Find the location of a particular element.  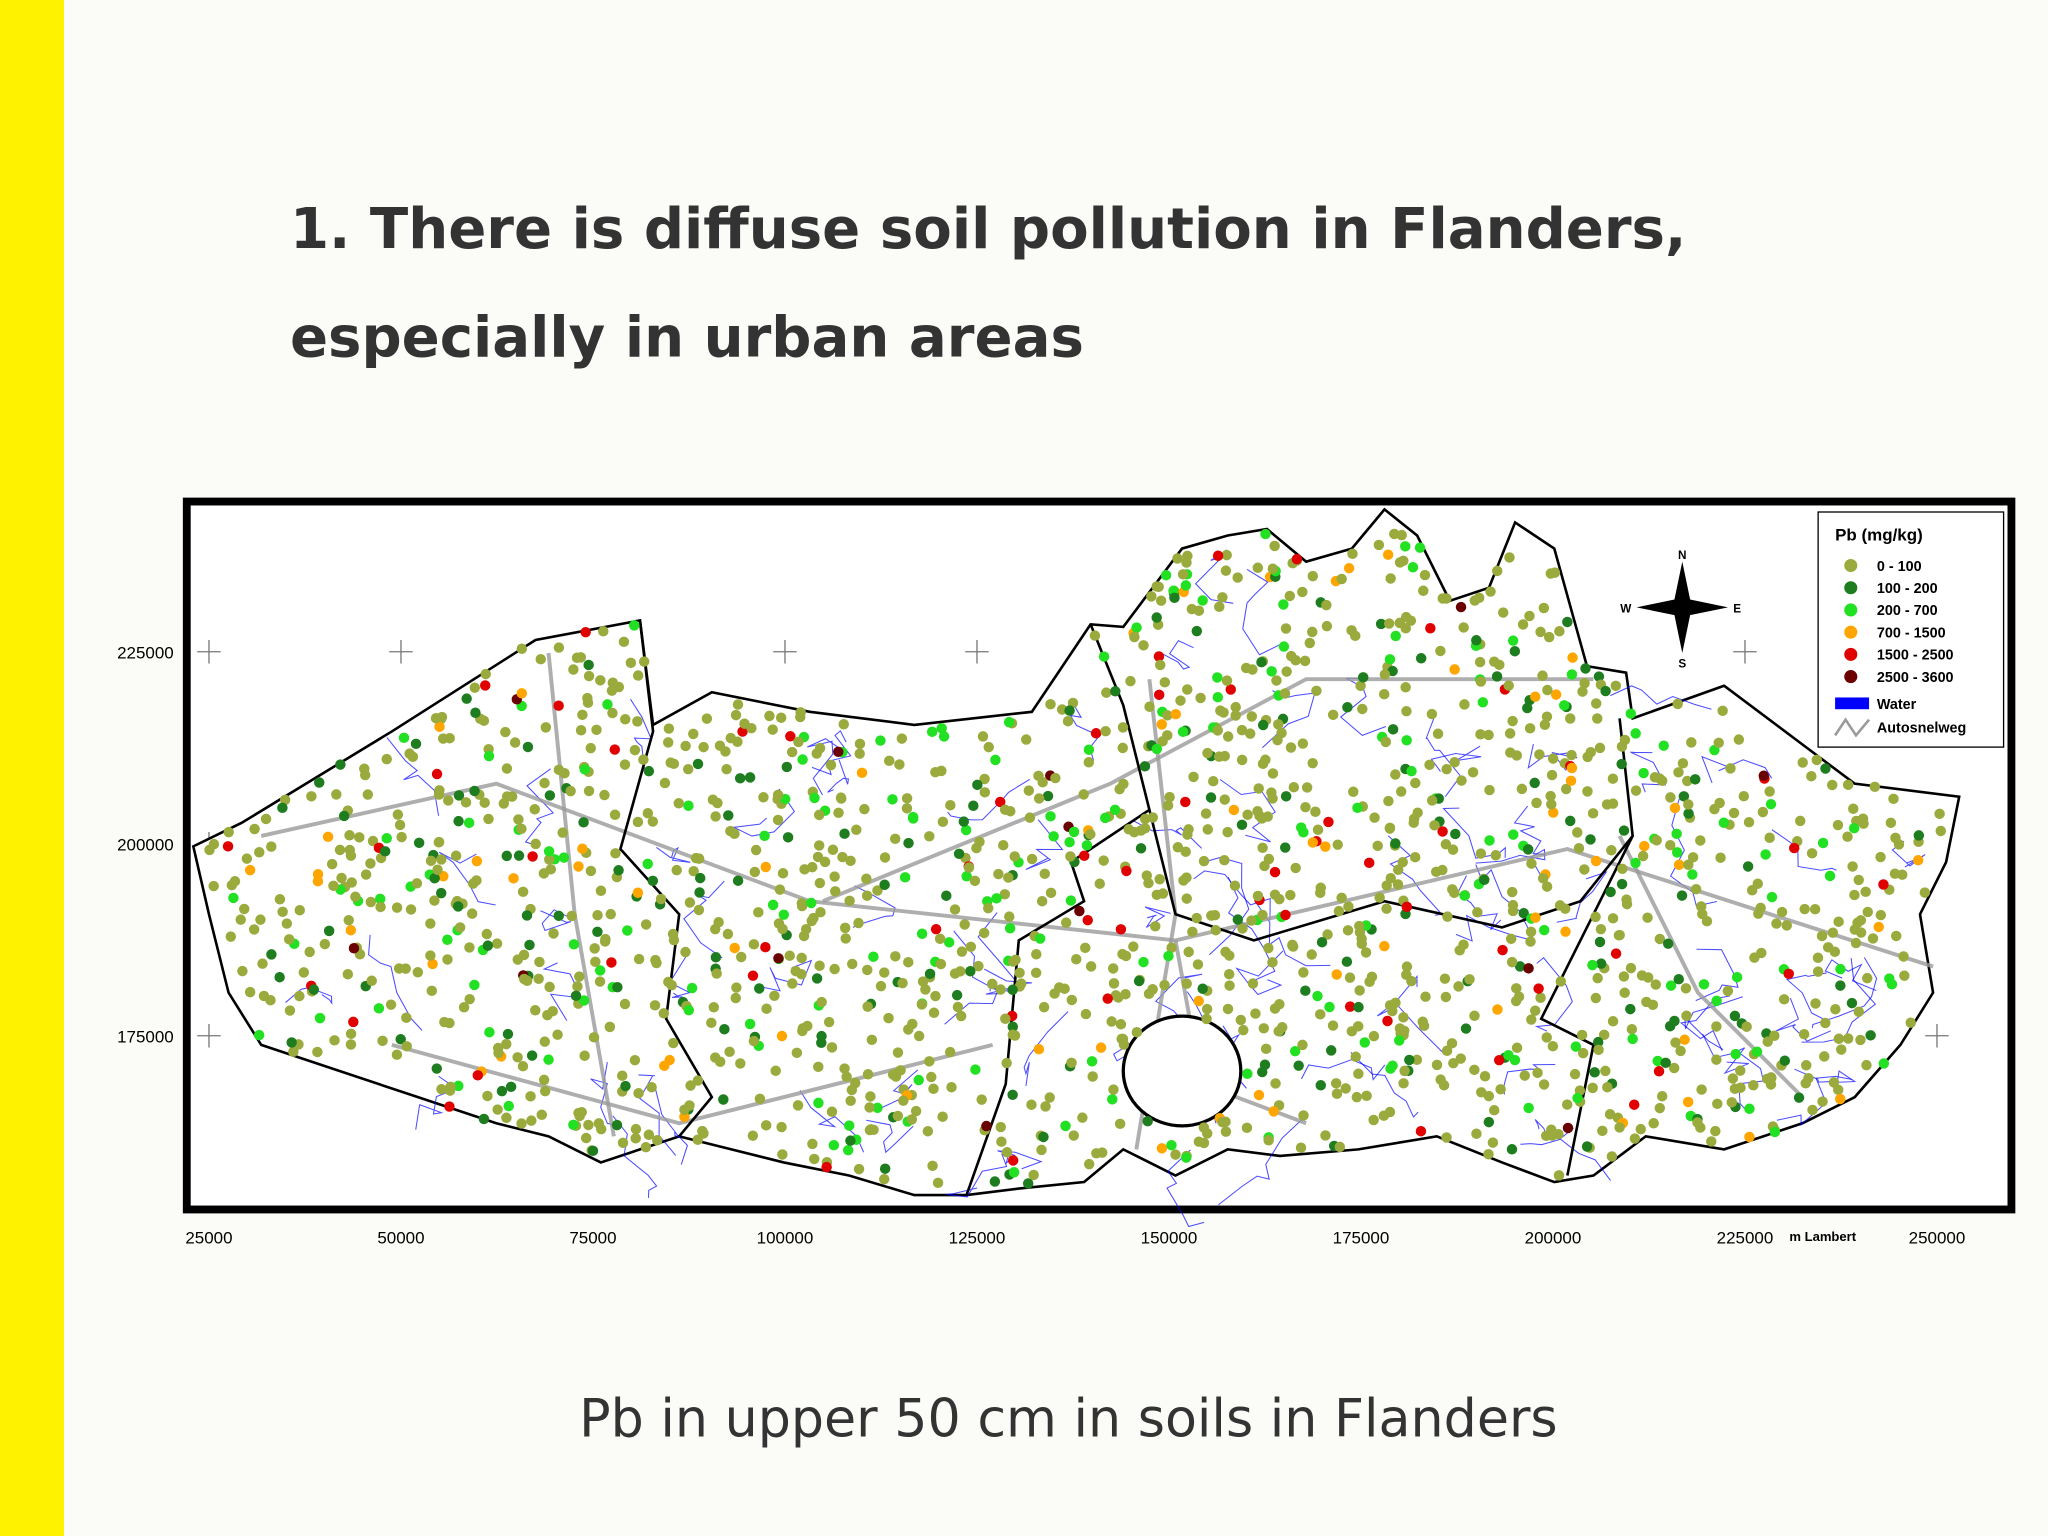

x-tick-label: 50000 is located at coordinates (400, 1237).